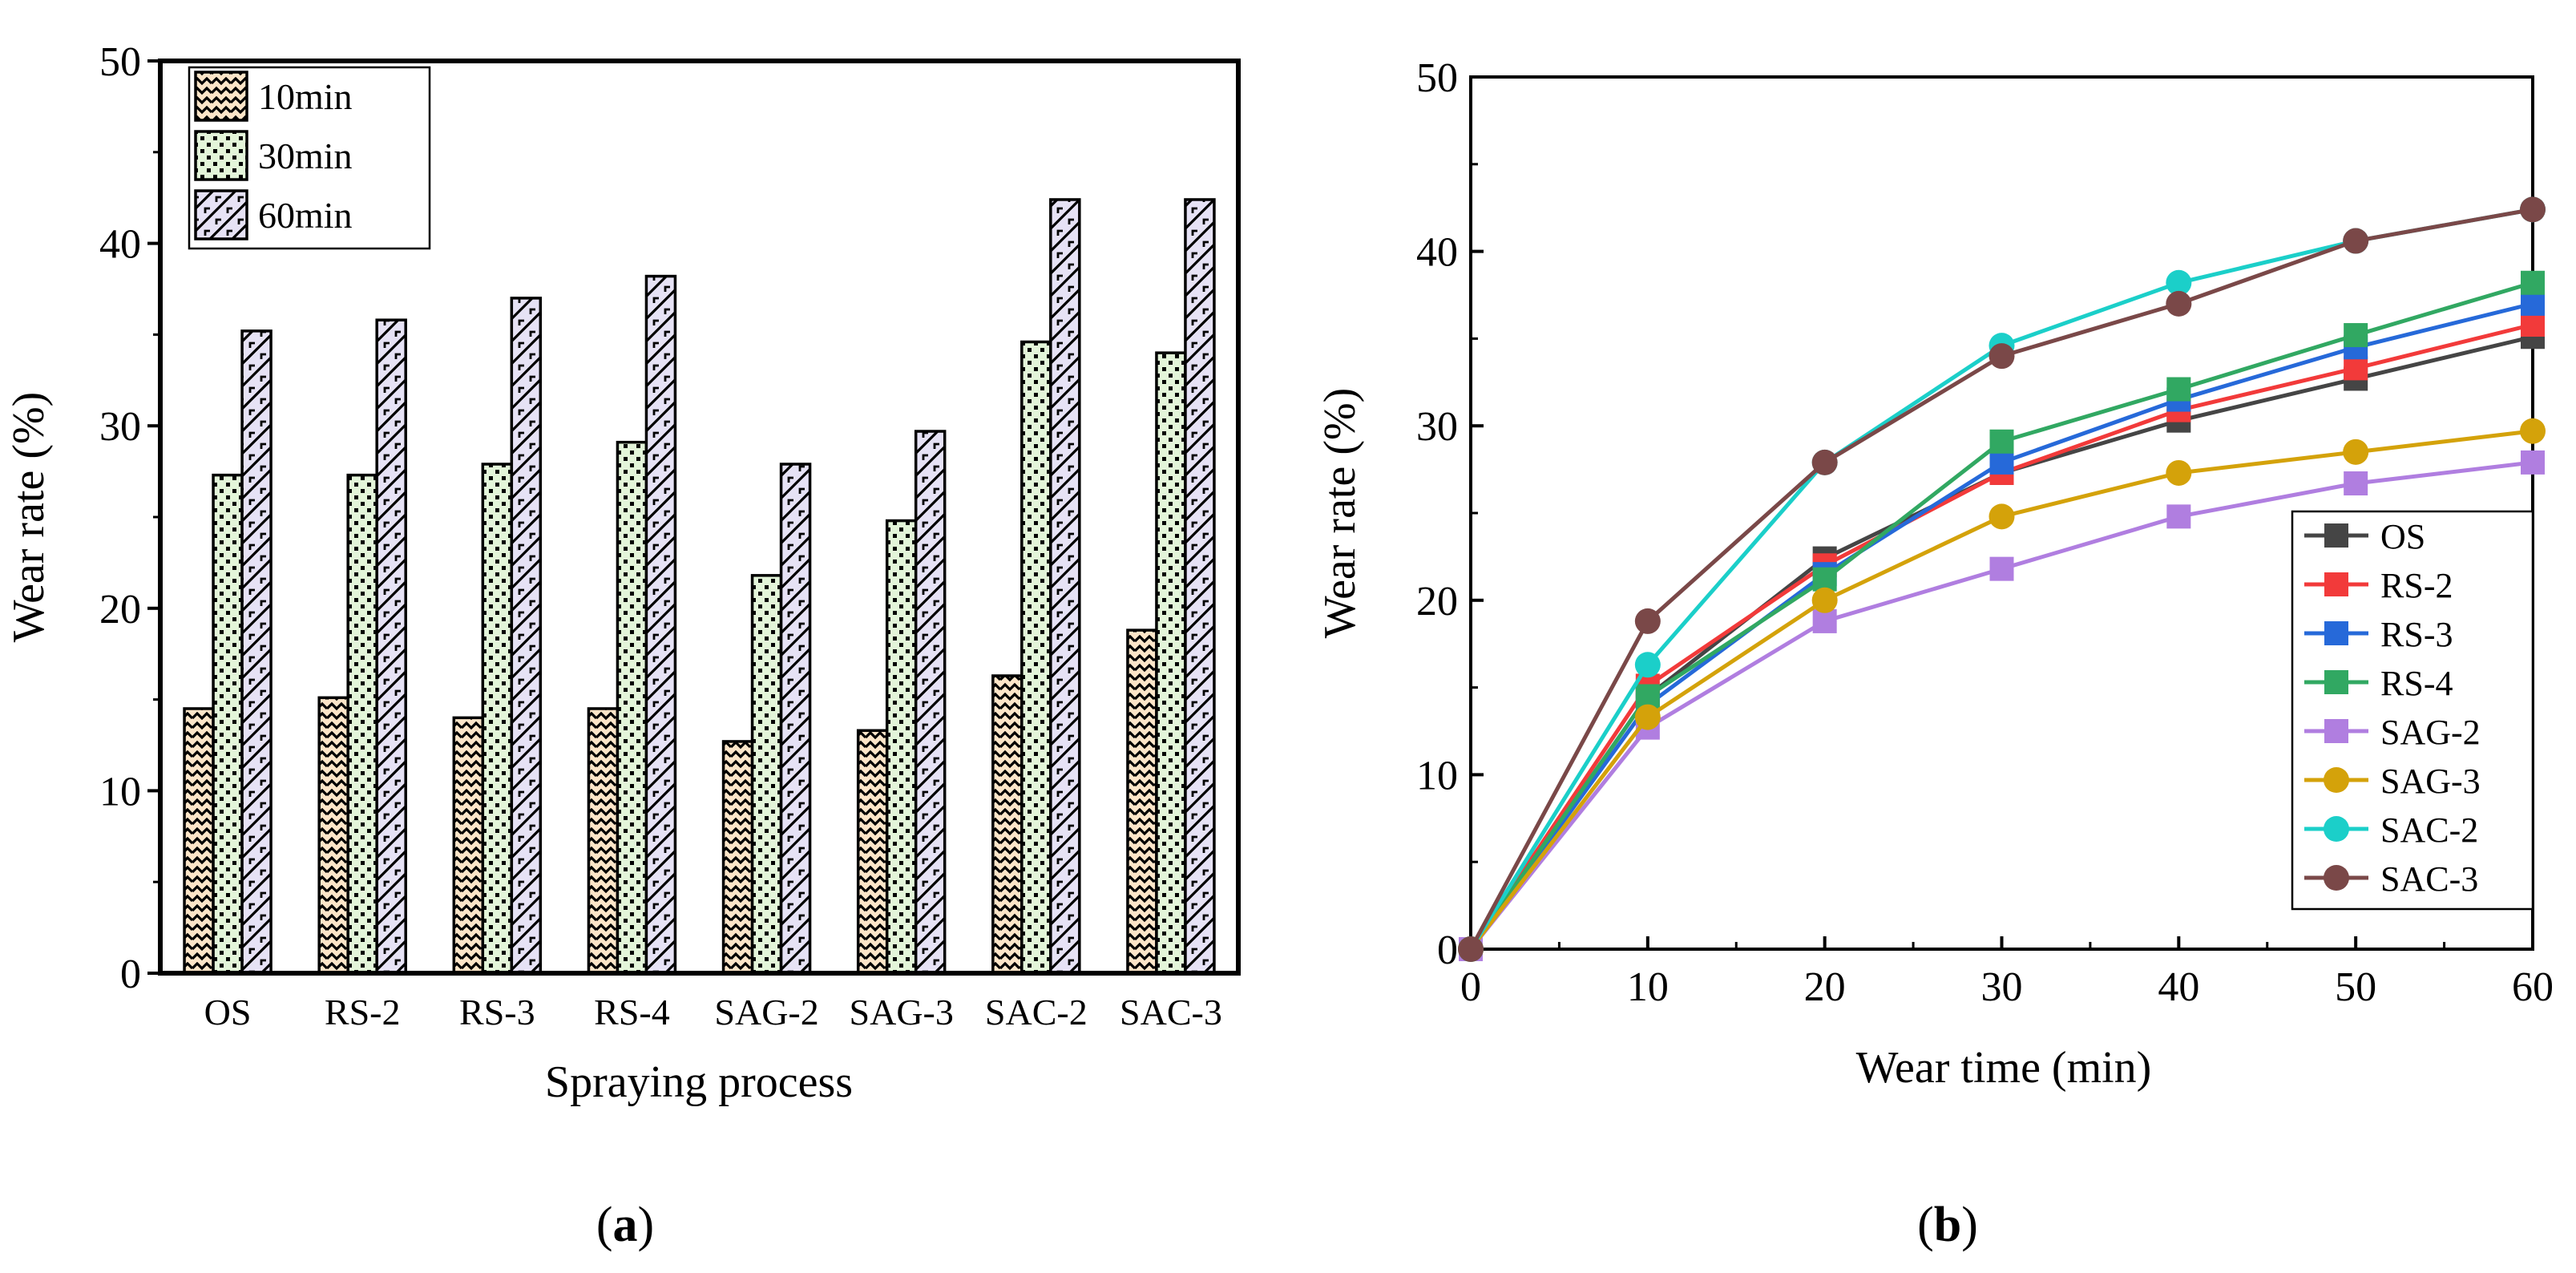 This screenshot has width=2576, height=1273. What do you see at coordinates (306, 96) in the screenshot?
I see `legend-label: 10min` at bounding box center [306, 96].